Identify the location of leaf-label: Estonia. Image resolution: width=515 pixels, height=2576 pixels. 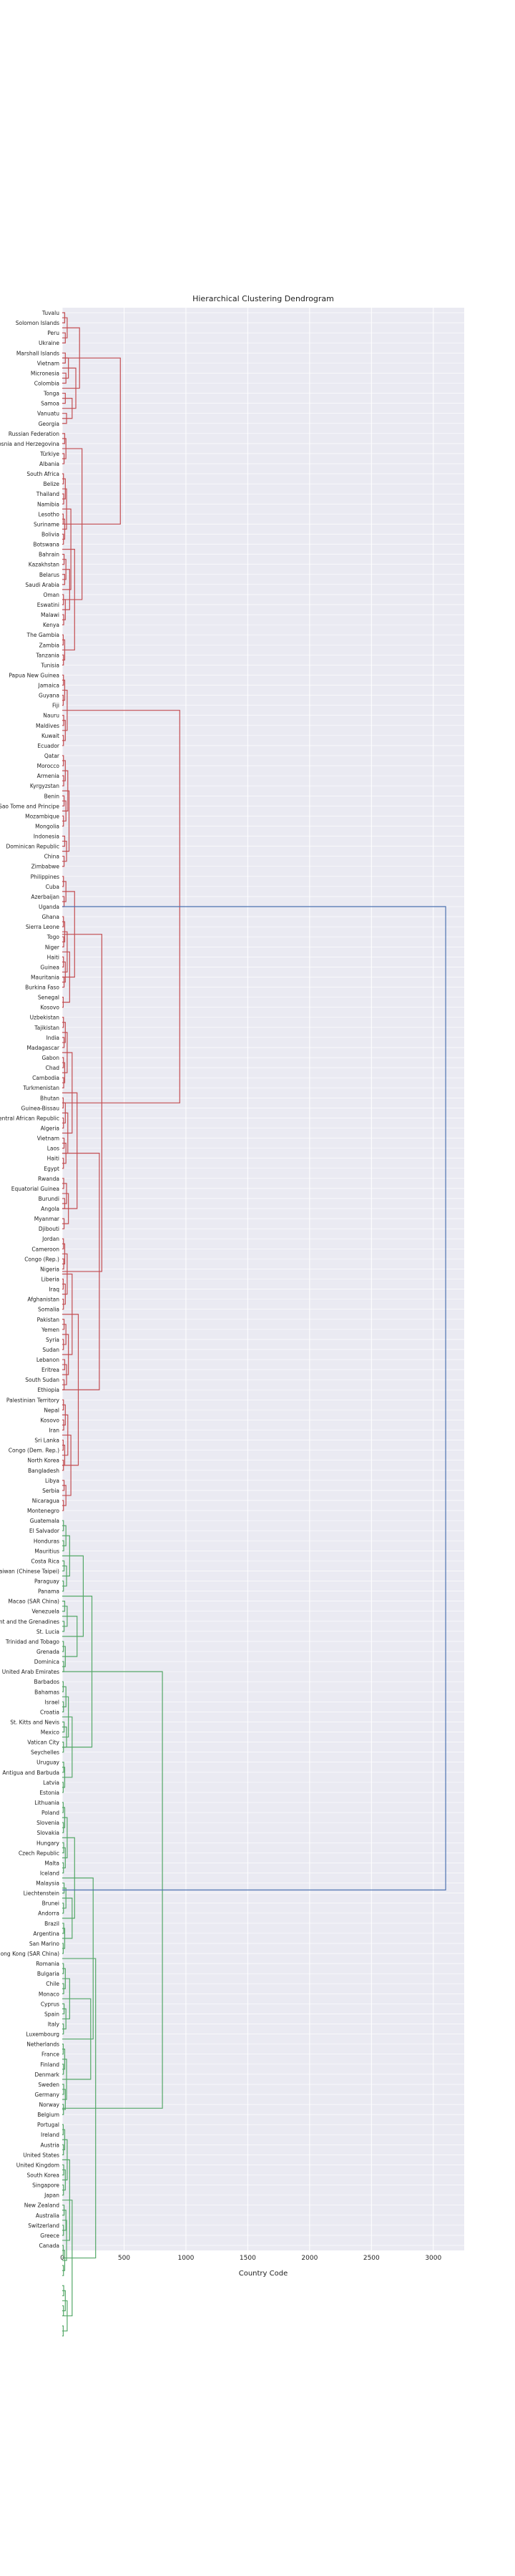
(49, 1793).